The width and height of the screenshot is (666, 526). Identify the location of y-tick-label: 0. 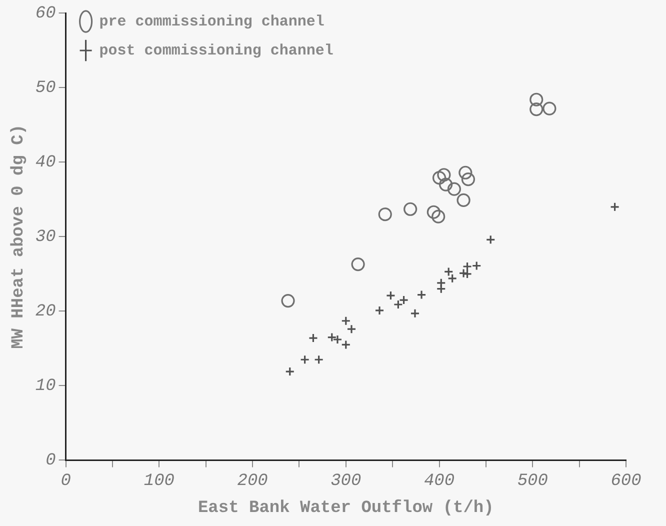
(51, 461).